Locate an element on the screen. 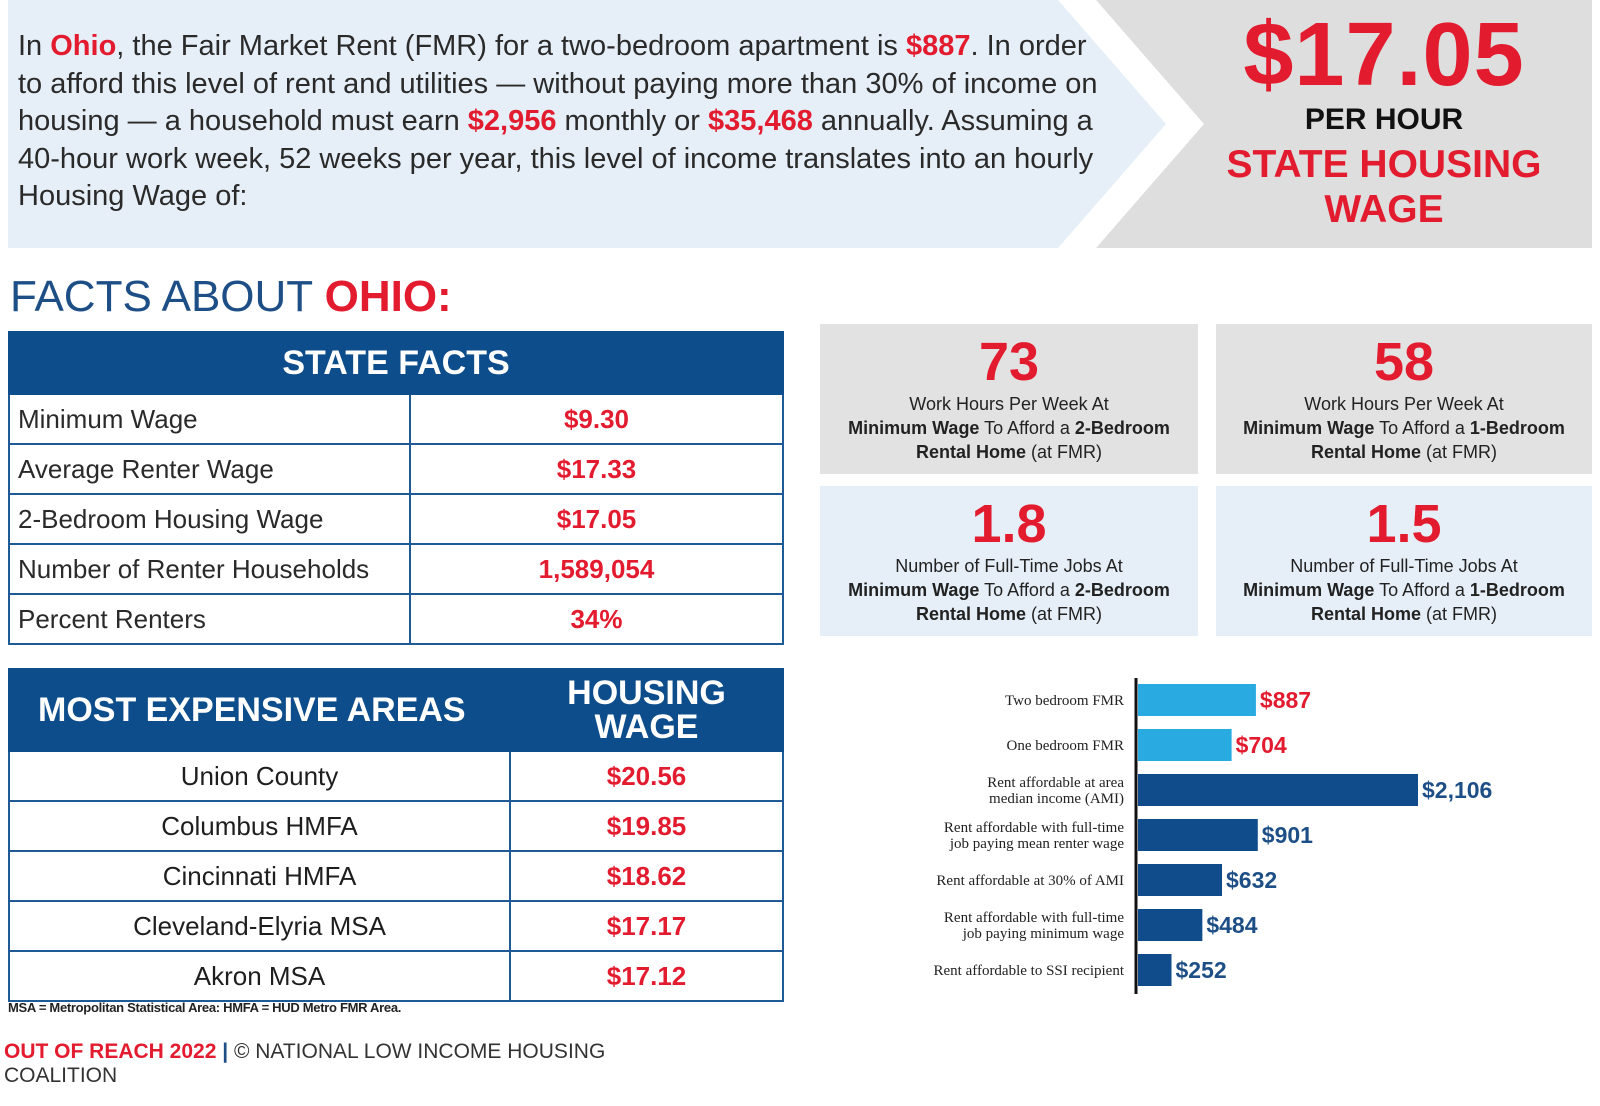  area-name: Cincinnati HMFA is located at coordinates (259, 876).